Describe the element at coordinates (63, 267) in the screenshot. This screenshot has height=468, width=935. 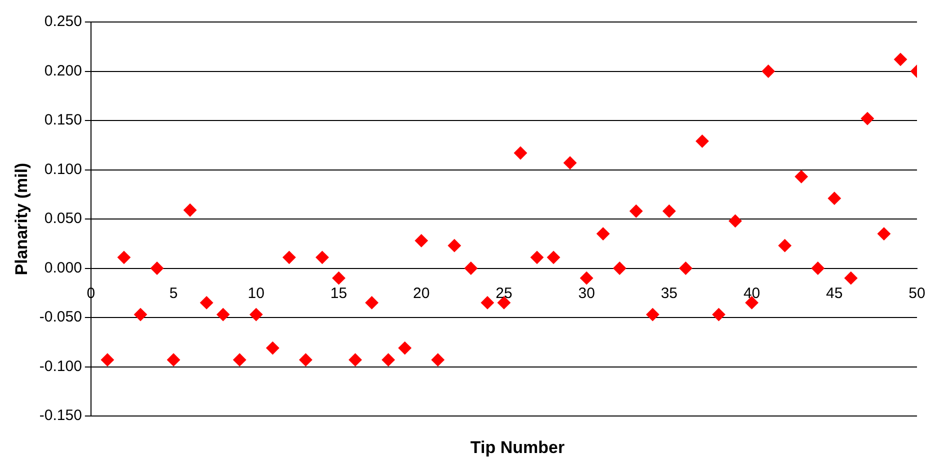
I see `y-tick-label: 0.000` at that location.